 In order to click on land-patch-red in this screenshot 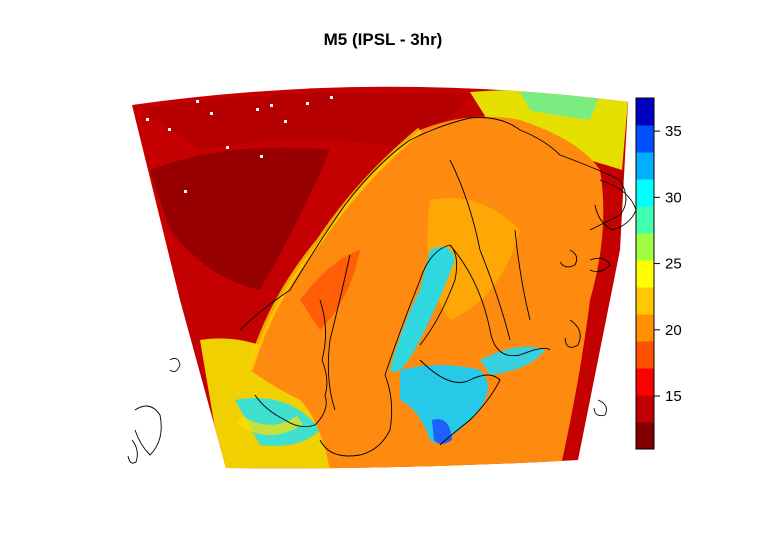, I will do `click(330, 290)`.